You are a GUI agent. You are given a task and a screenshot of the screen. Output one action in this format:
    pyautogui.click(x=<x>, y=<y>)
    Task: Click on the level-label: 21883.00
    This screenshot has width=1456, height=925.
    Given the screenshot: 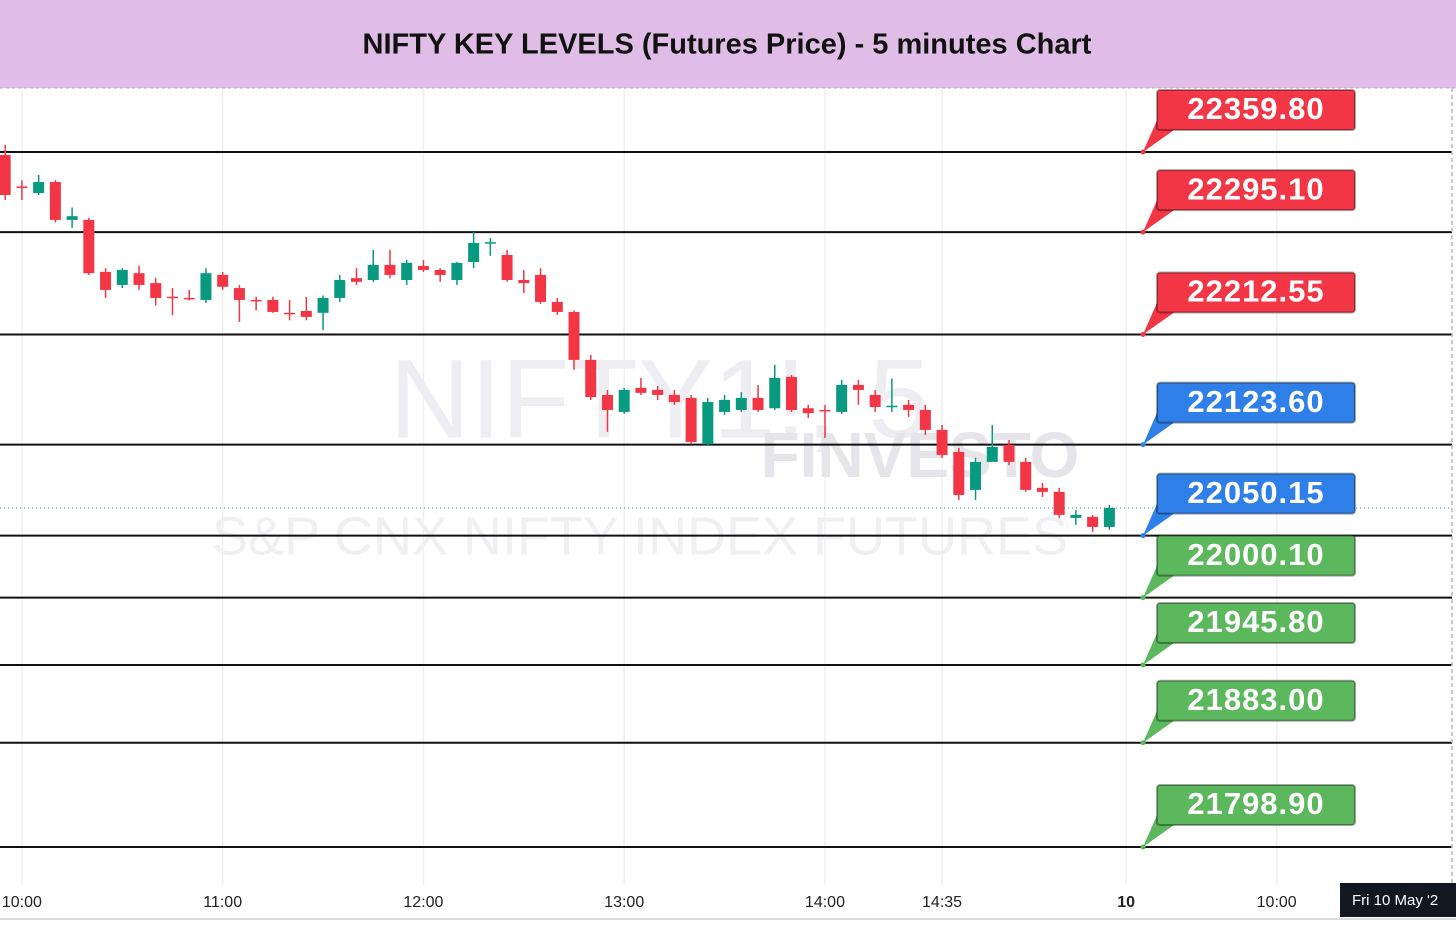 What is the action you would take?
    pyautogui.click(x=1255, y=699)
    